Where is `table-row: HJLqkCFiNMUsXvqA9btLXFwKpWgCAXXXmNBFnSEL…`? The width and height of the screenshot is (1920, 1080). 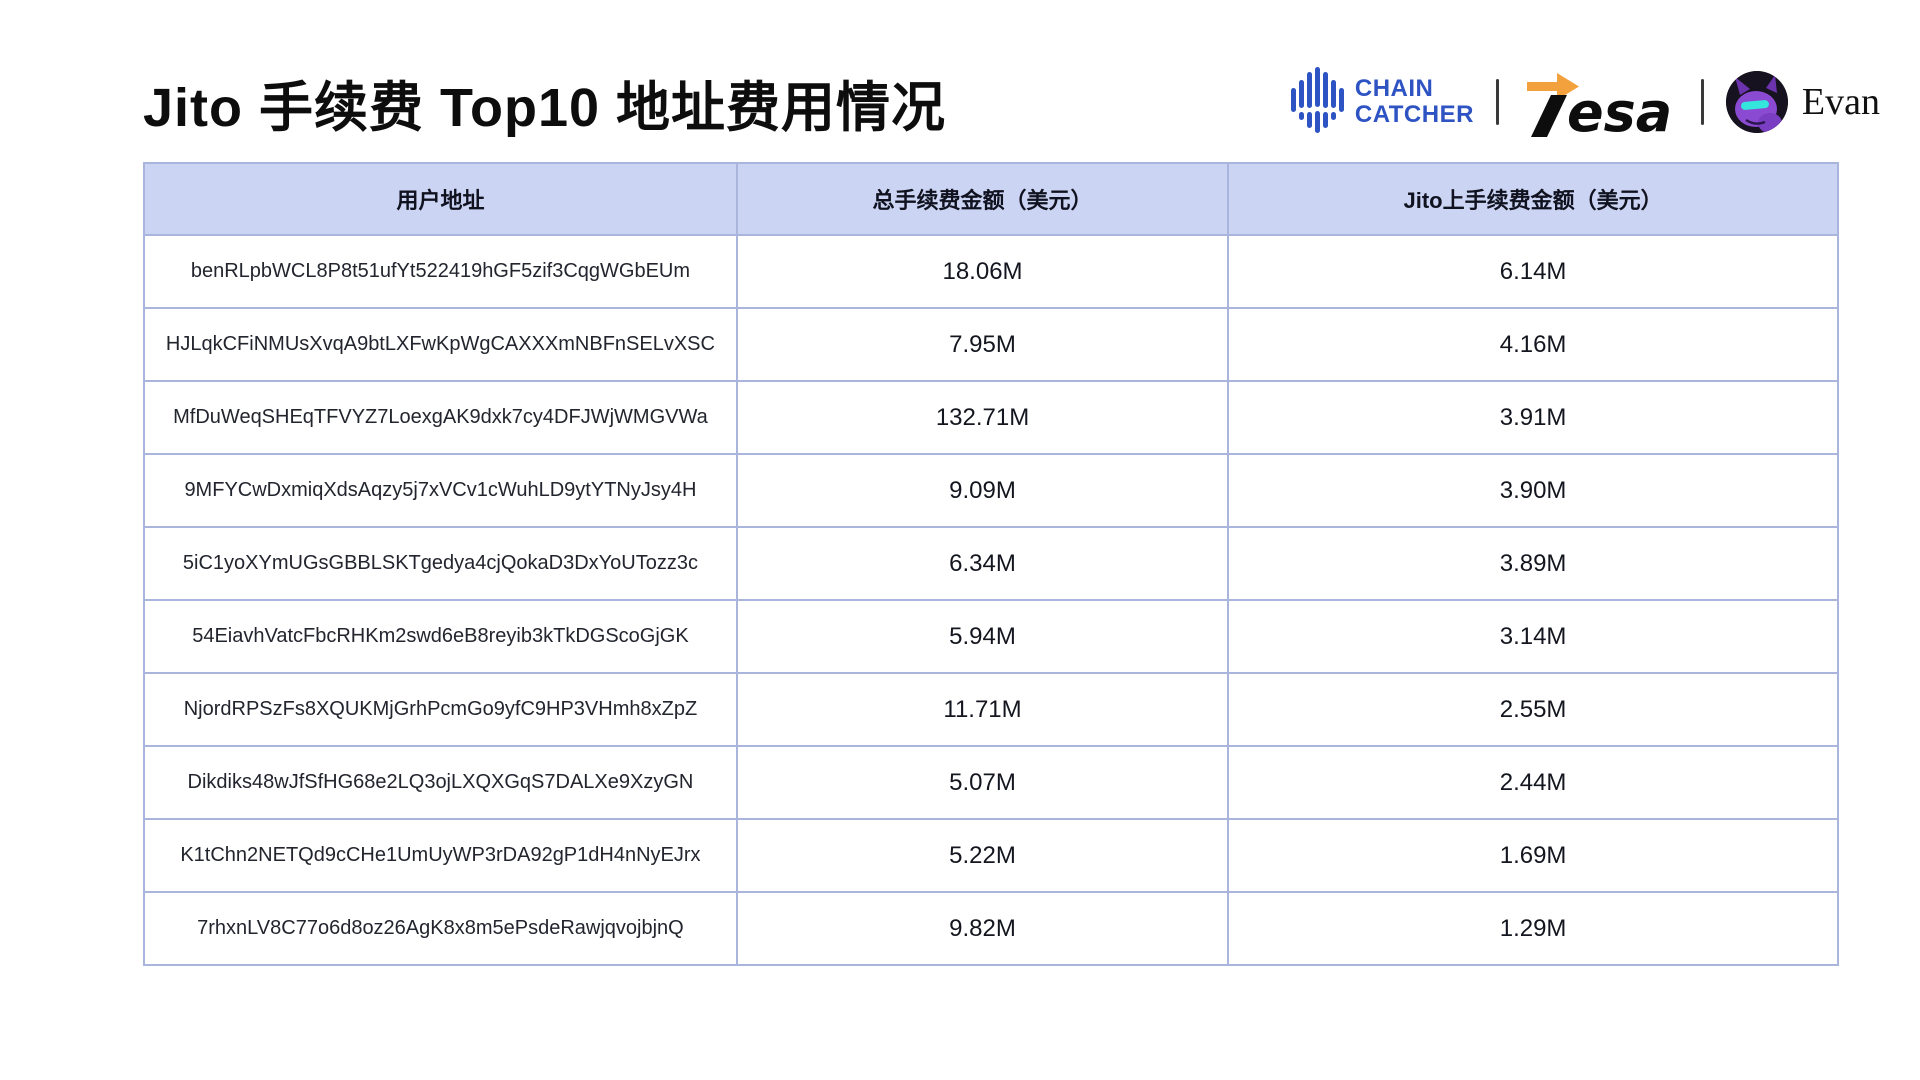 table-row: HJLqkCFiNMUsXvqA9btLXFwKpWgCAXXXmNBFnSEL… is located at coordinates (991, 344).